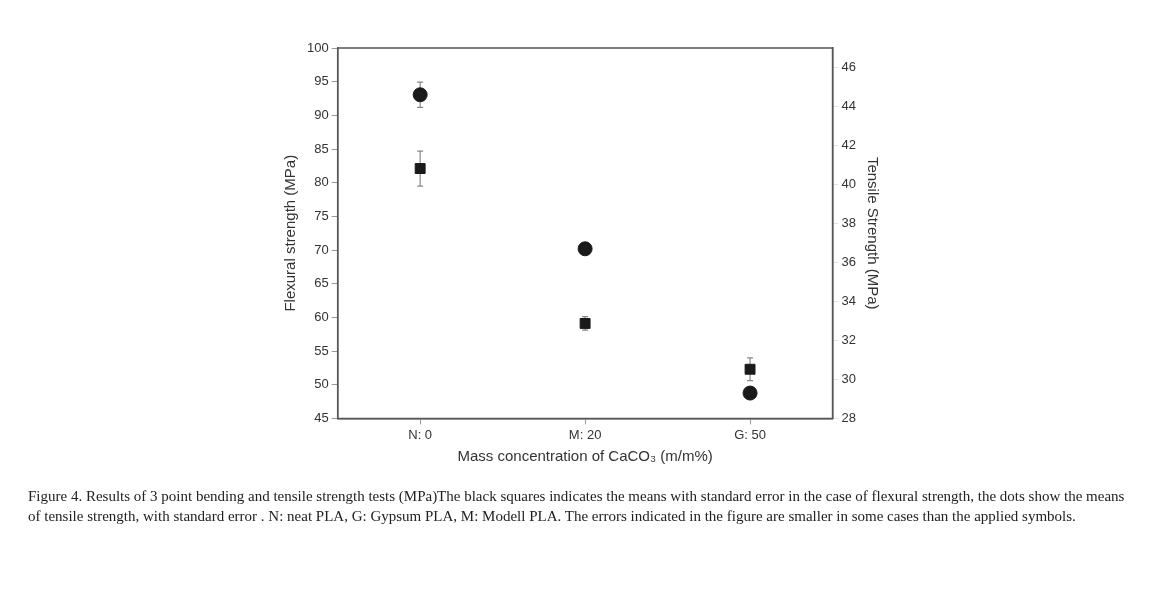 Image resolution: width=1153 pixels, height=596 pixels. Describe the element at coordinates (321, 283) in the screenshot. I see `y-tick-label: 65` at that location.